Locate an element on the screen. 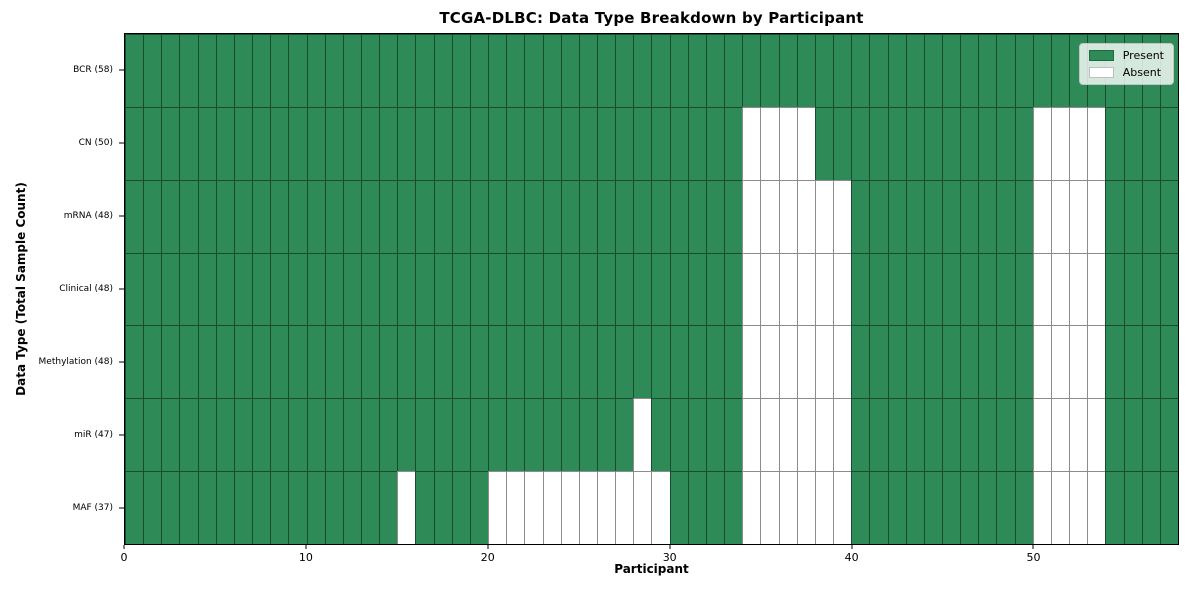 The width and height of the screenshot is (1200, 600). legend-swatch is located at coordinates (1101, 72).